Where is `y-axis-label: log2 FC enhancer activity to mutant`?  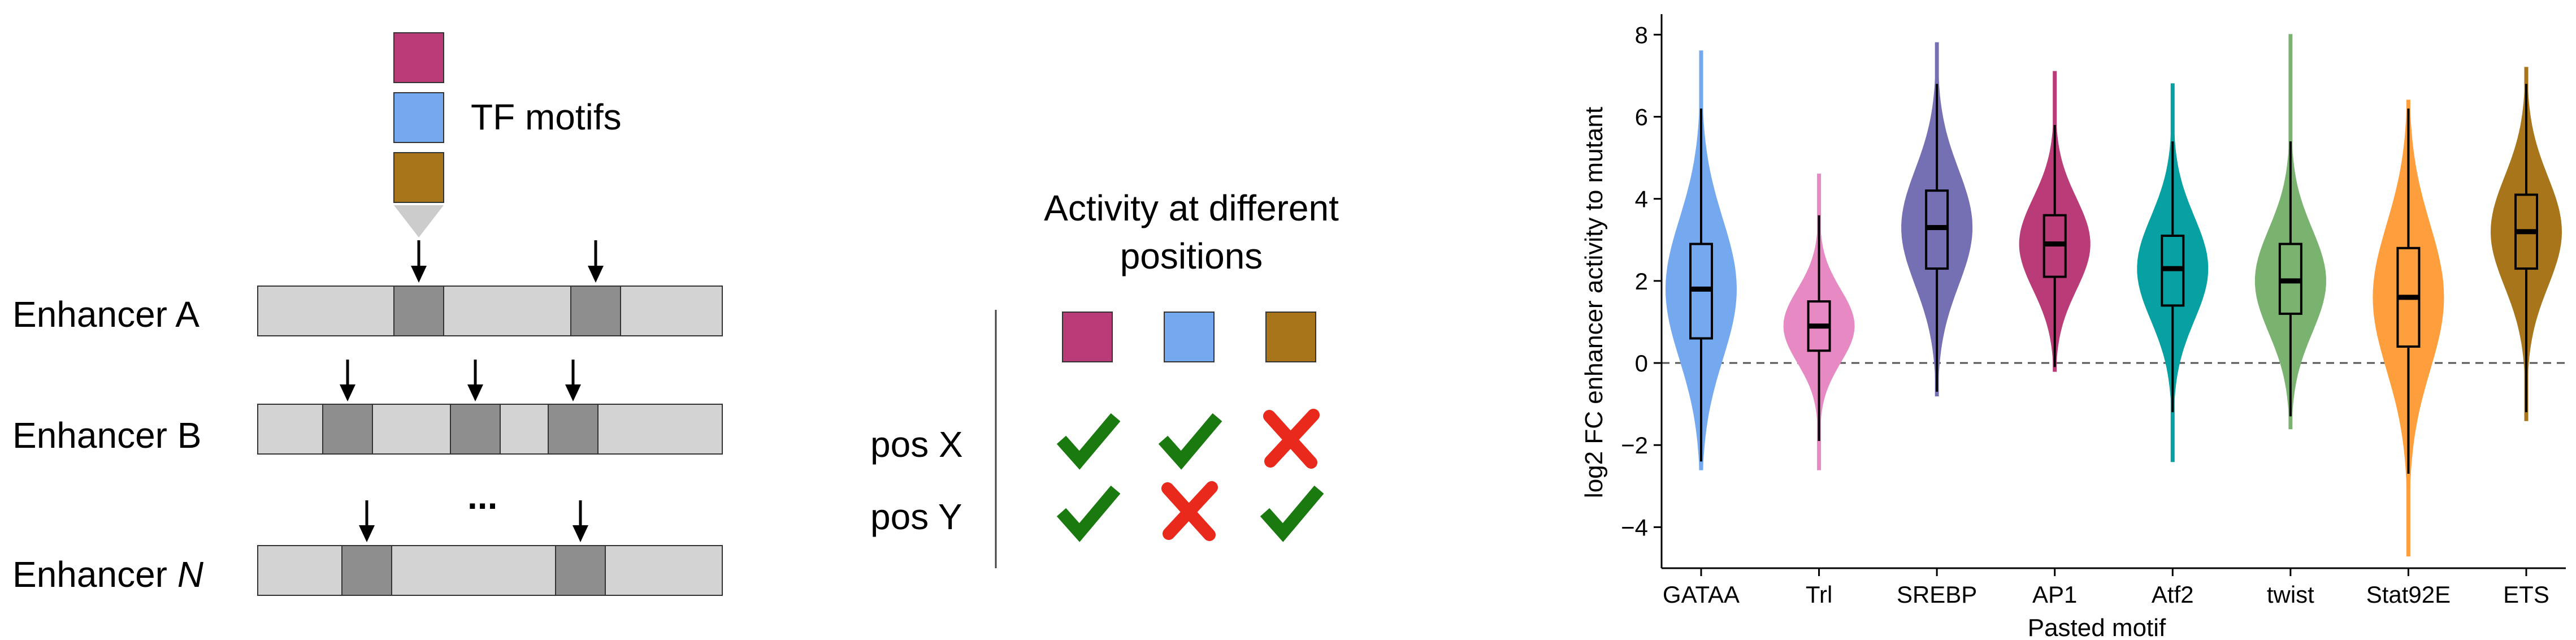 y-axis-label: log2 FC enhancer activity to mutant is located at coordinates (1594, 302).